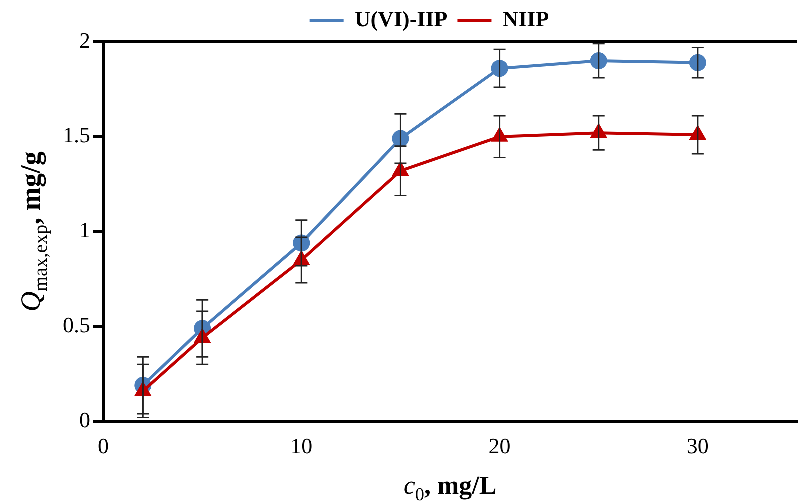  I want to click on y-tick-label: 1.5, so click(76, 135).